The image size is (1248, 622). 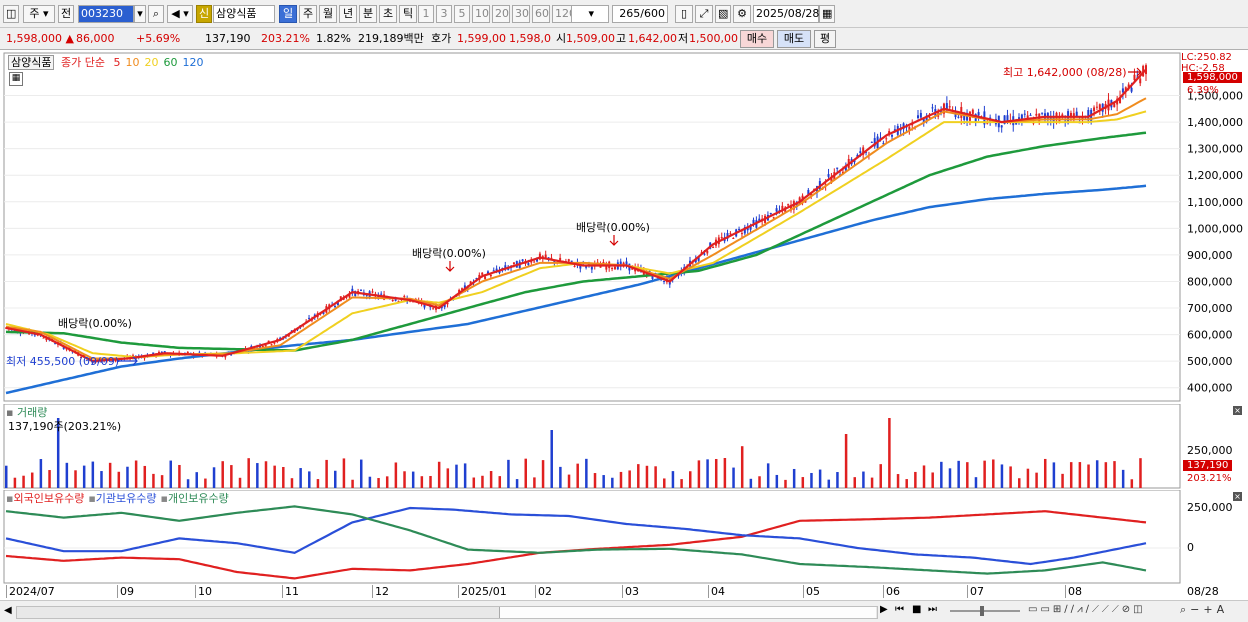 What do you see at coordinates (66, 14) in the screenshot?
I see `compare-button: 전` at bounding box center [66, 14].